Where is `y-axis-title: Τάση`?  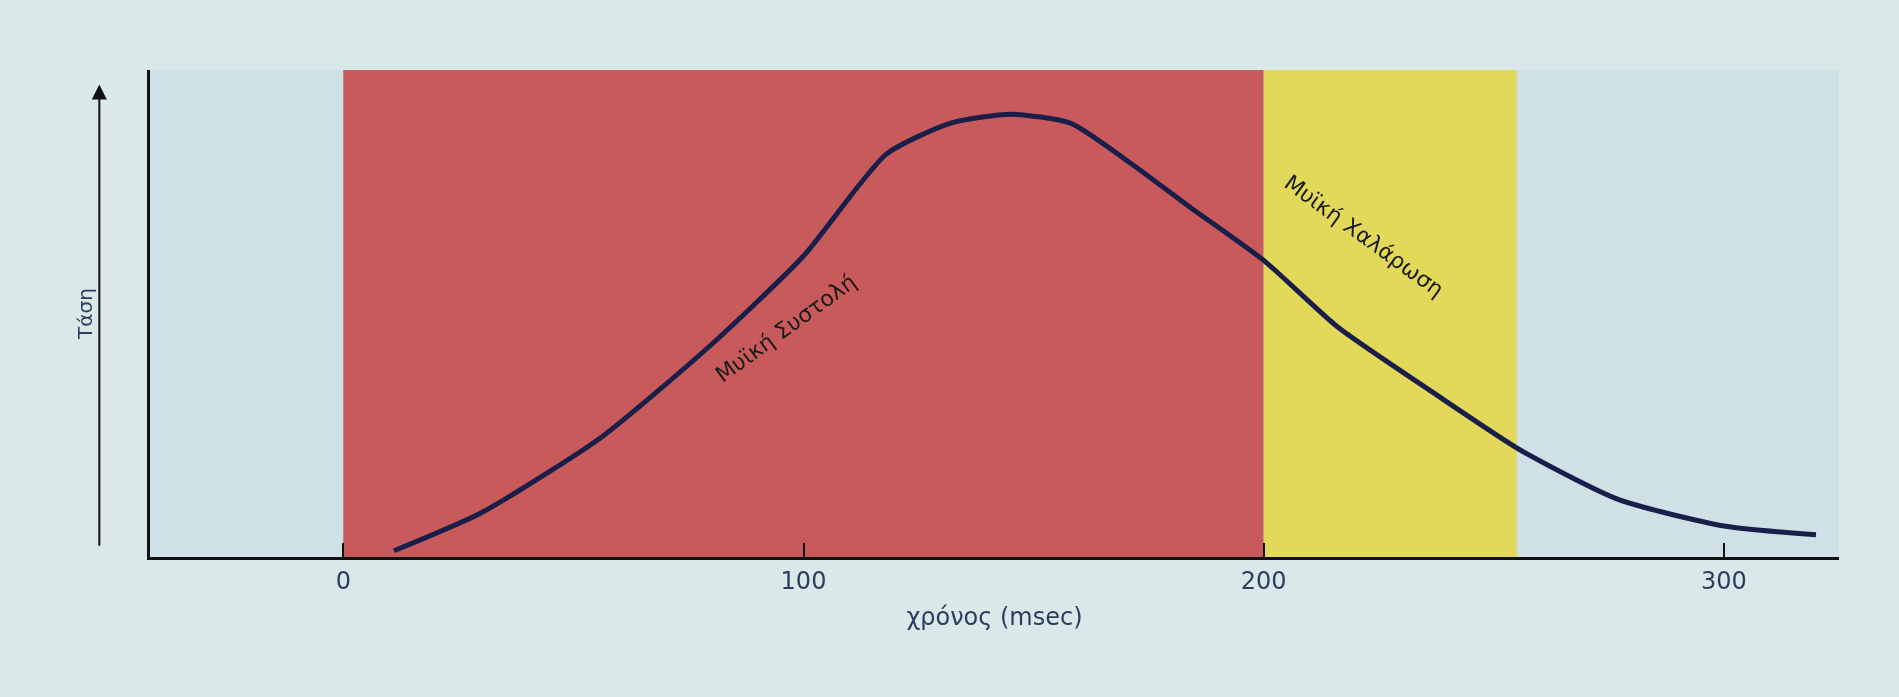 y-axis-title: Τάση is located at coordinates (84, 314).